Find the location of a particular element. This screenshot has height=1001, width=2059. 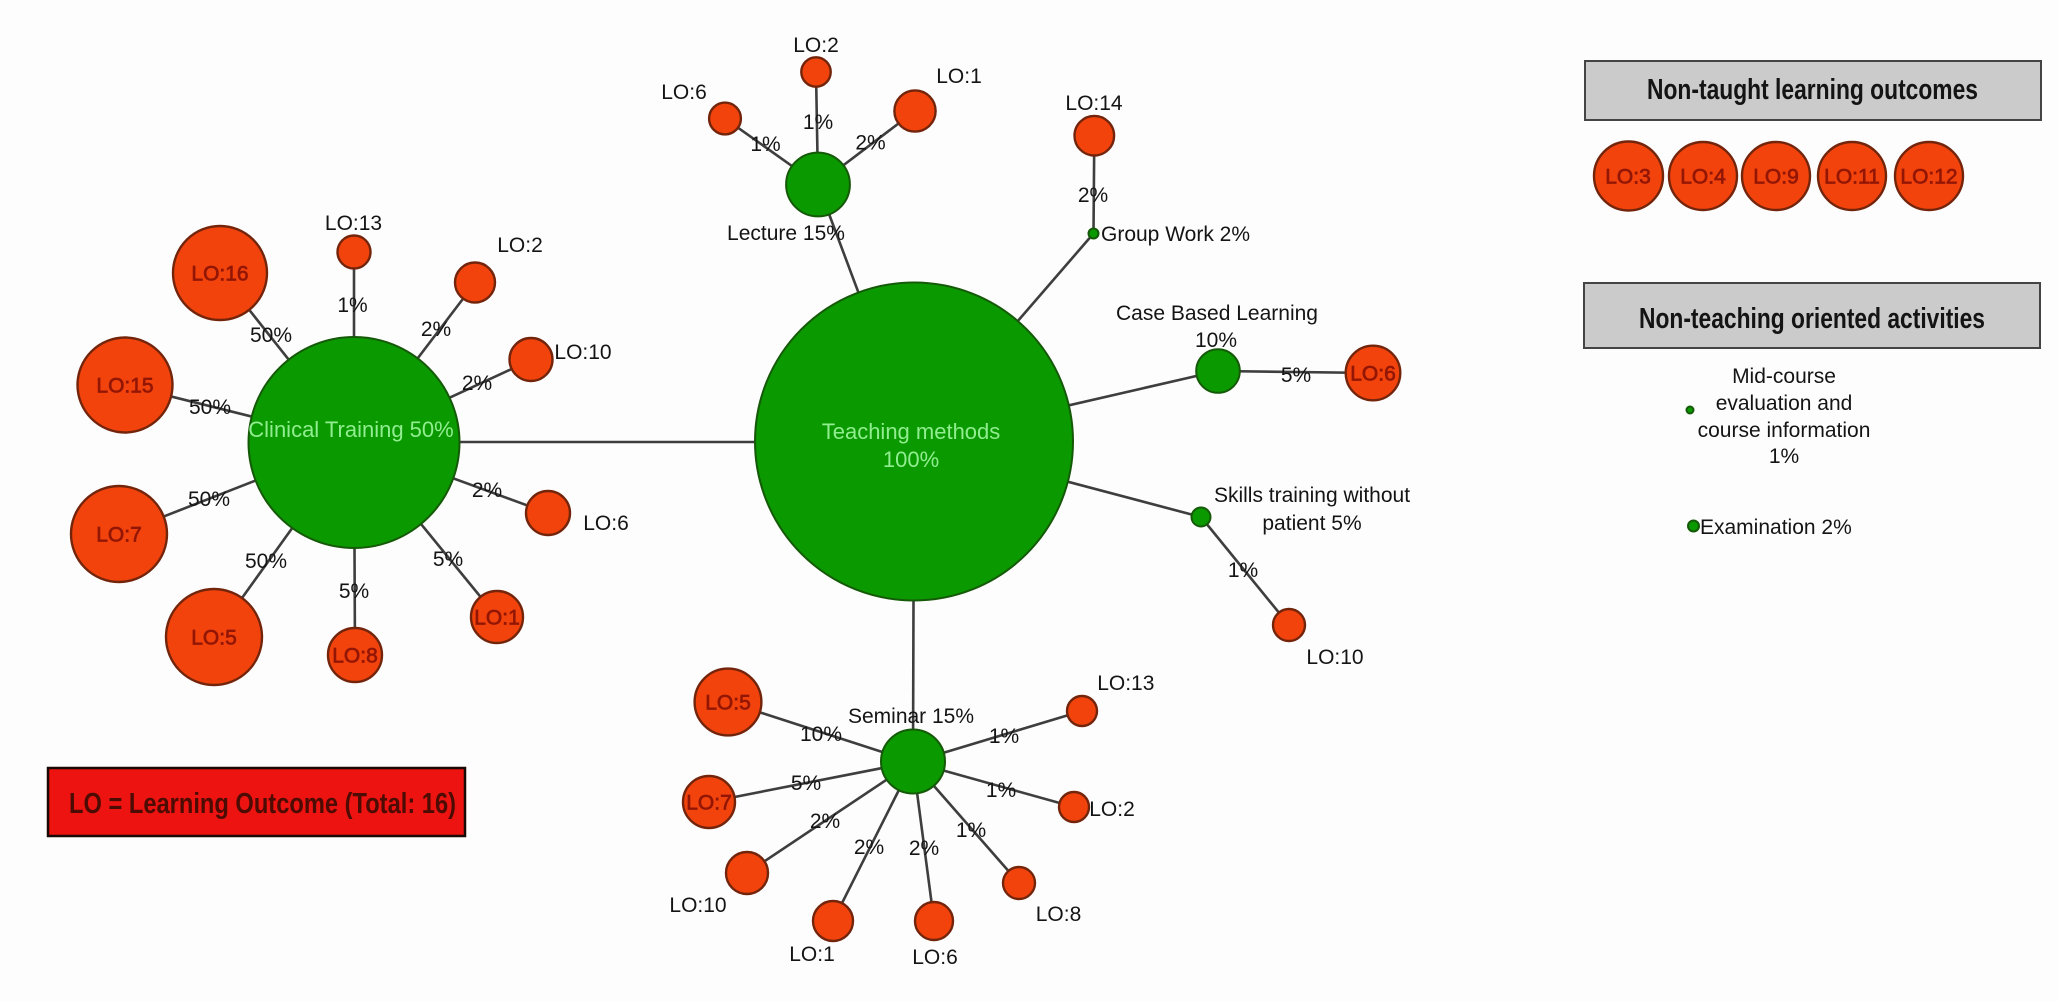

svg-text: course information is located at coordinates (1784, 430).